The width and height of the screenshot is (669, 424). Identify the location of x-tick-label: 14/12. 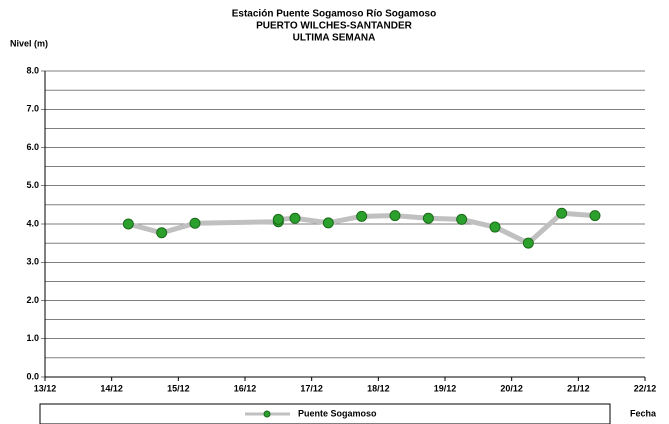
(111, 388).